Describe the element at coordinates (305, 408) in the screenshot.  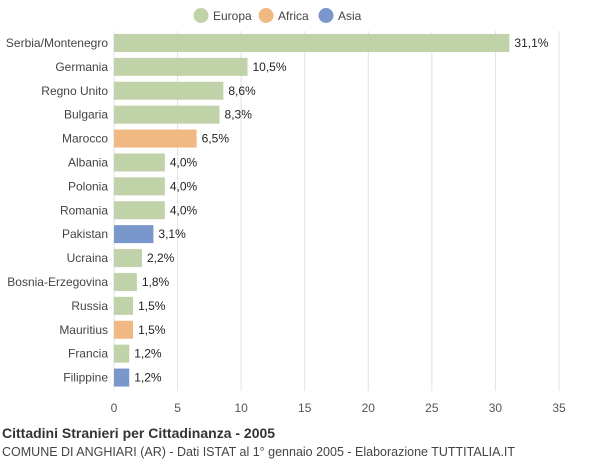
I see `x-tick-label: 15` at that location.